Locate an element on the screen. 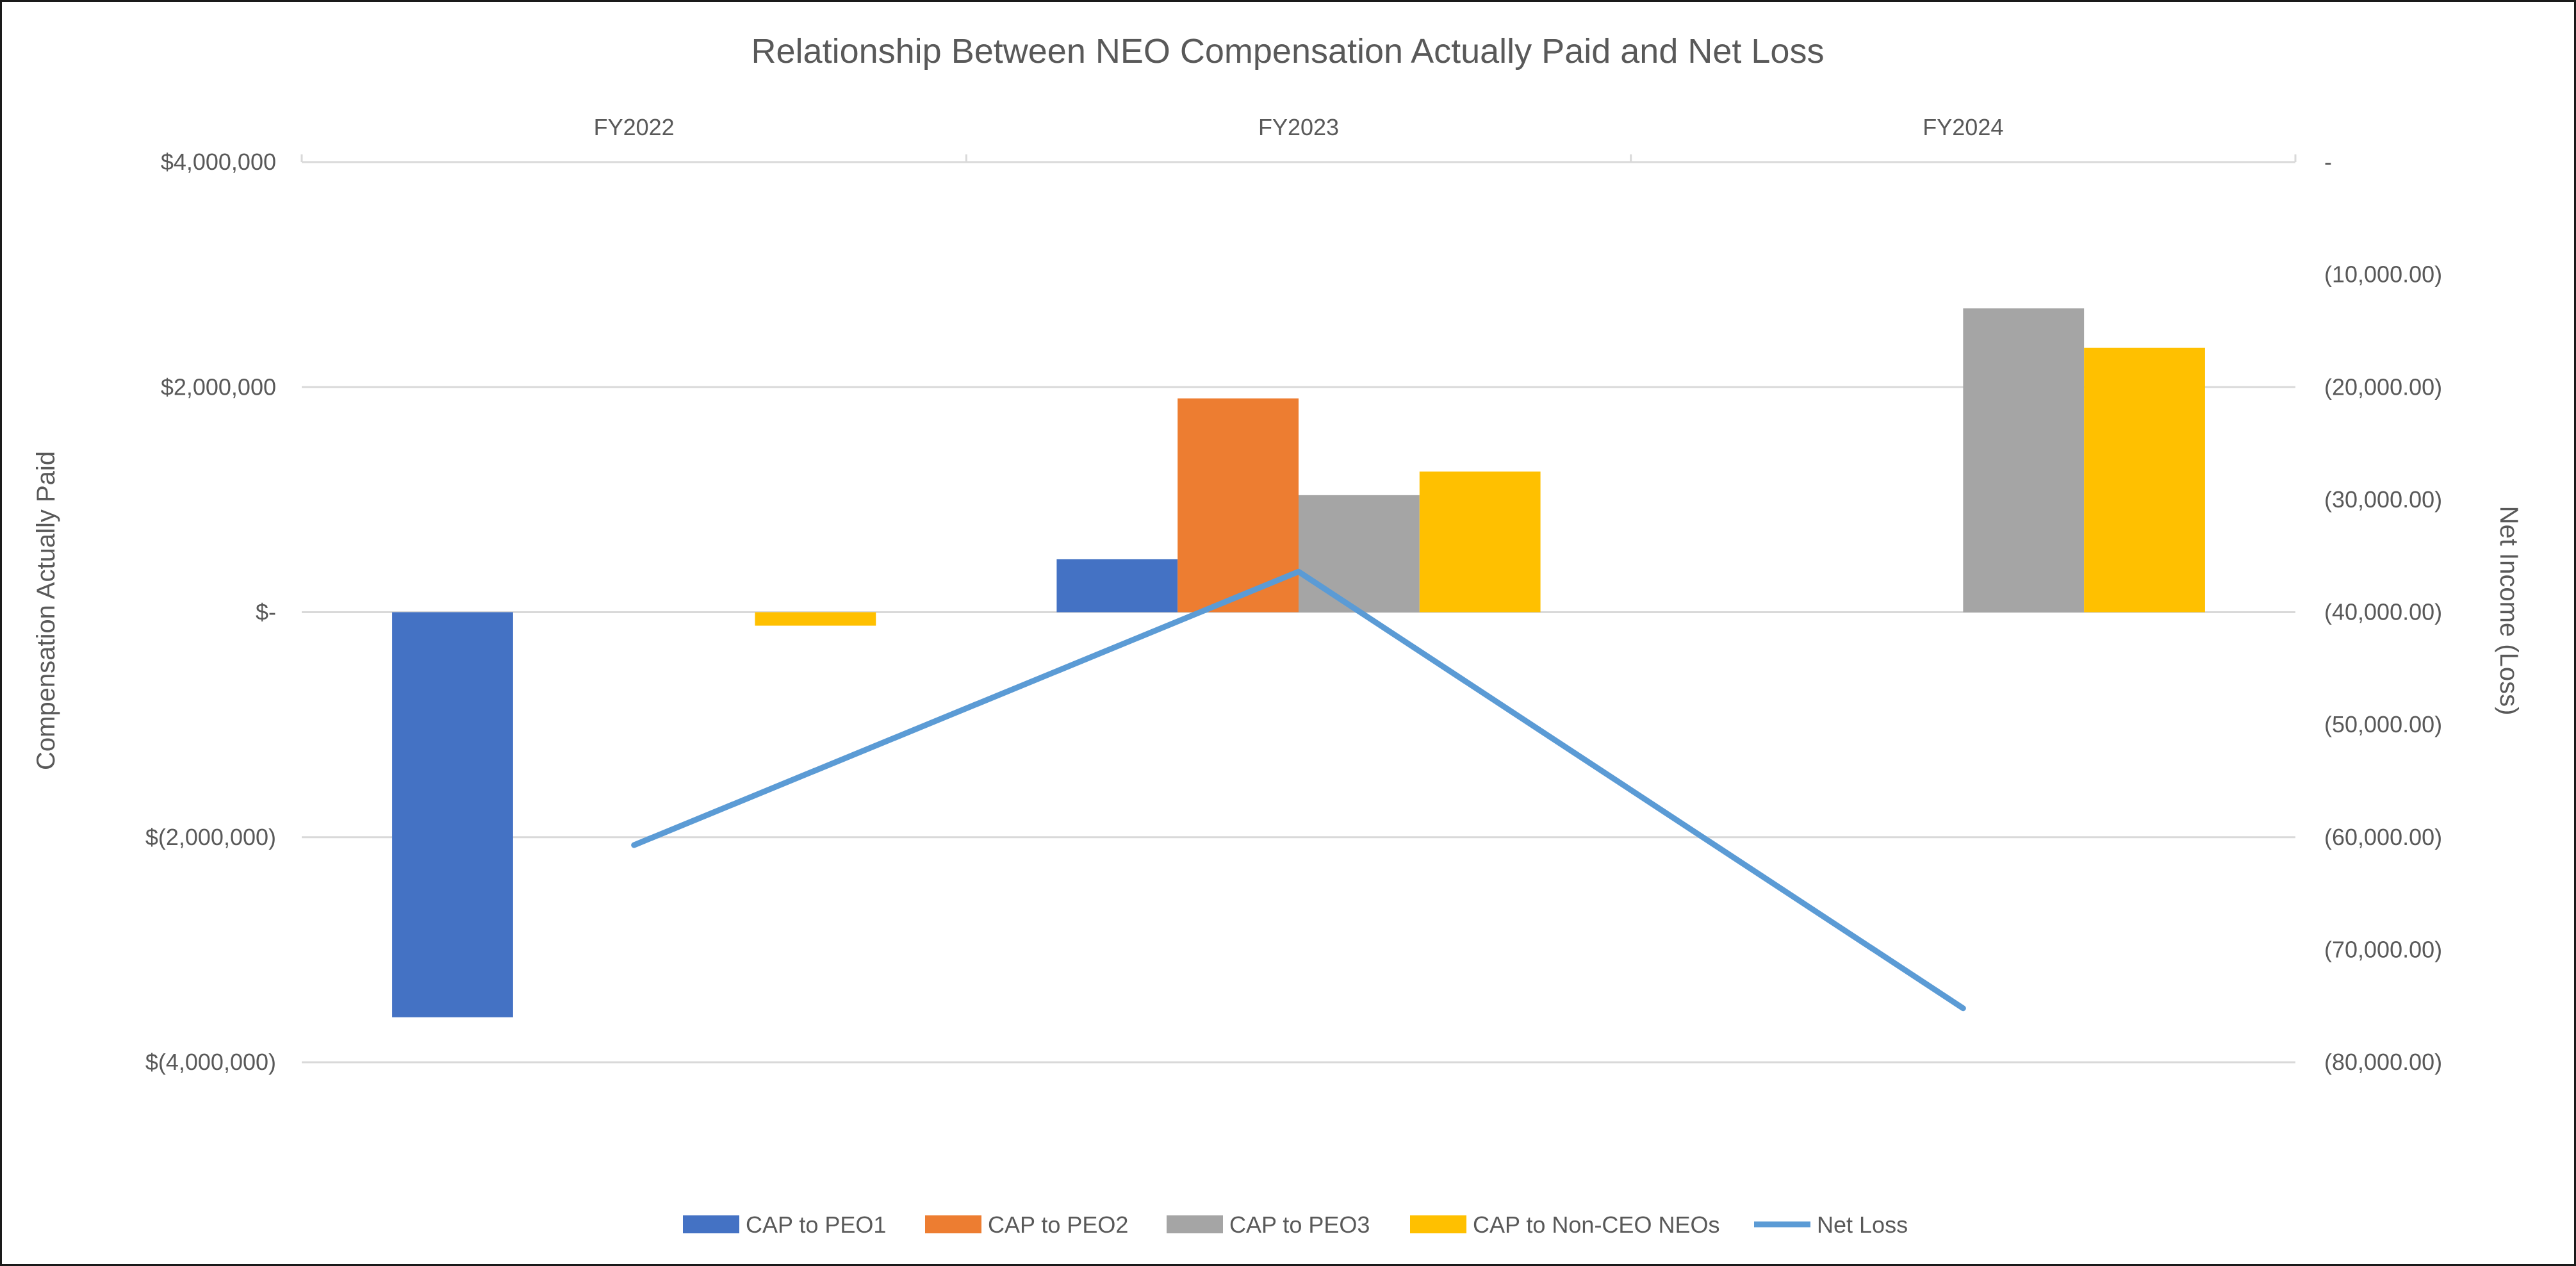 The image size is (2576, 1266). right-axis-title: Net Income (Loss) is located at coordinates (2509, 611).